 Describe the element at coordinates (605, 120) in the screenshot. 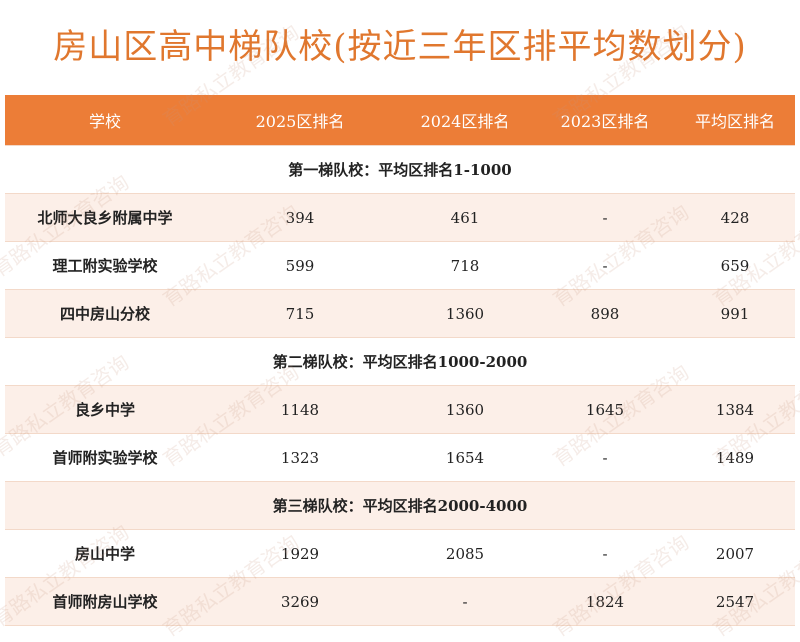

I see `header-cell: 2023区排名` at that location.